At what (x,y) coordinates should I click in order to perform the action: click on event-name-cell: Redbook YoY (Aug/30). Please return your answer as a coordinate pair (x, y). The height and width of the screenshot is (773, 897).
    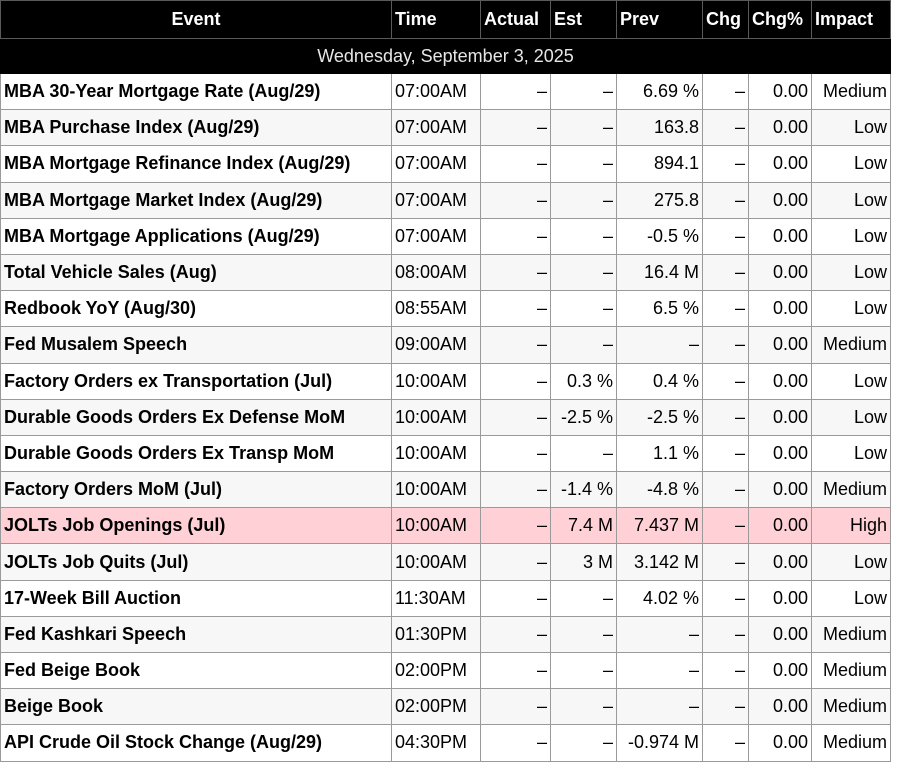
    Looking at the image, I should click on (196, 309).